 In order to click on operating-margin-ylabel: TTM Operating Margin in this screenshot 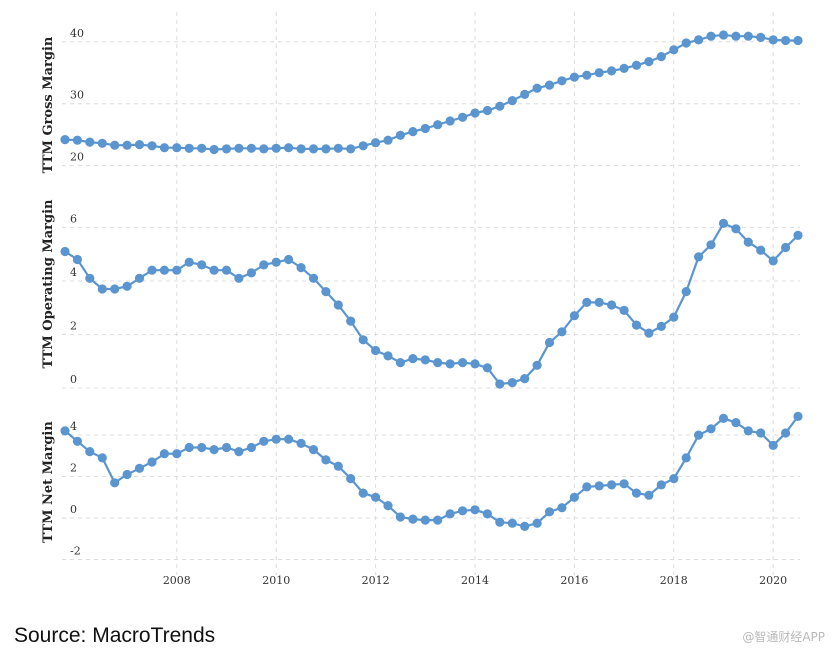, I will do `click(48, 283)`.